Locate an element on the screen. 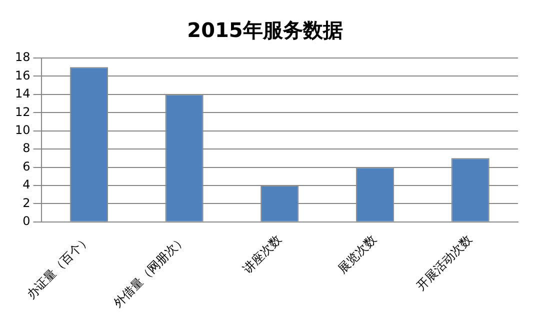 Image resolution: width=558 pixels, height=326 pixels. x-tick-label: 开展活动次数 is located at coordinates (444, 263).